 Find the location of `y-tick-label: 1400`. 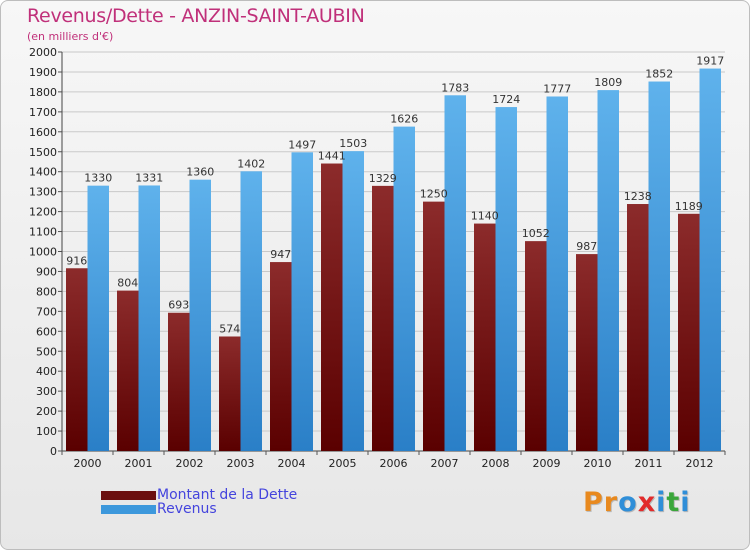

y-tick-label: 1400 is located at coordinates (43, 172).